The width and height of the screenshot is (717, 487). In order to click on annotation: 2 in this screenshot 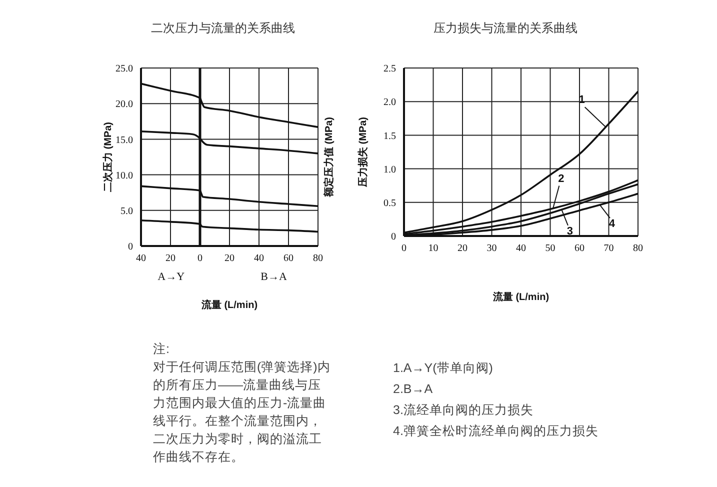, I will do `click(561, 178)`.